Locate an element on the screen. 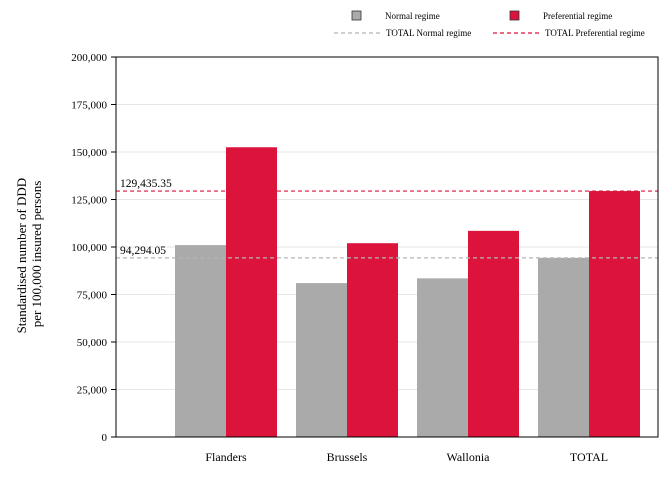  x-tick-label: Brussels is located at coordinates (347, 457).